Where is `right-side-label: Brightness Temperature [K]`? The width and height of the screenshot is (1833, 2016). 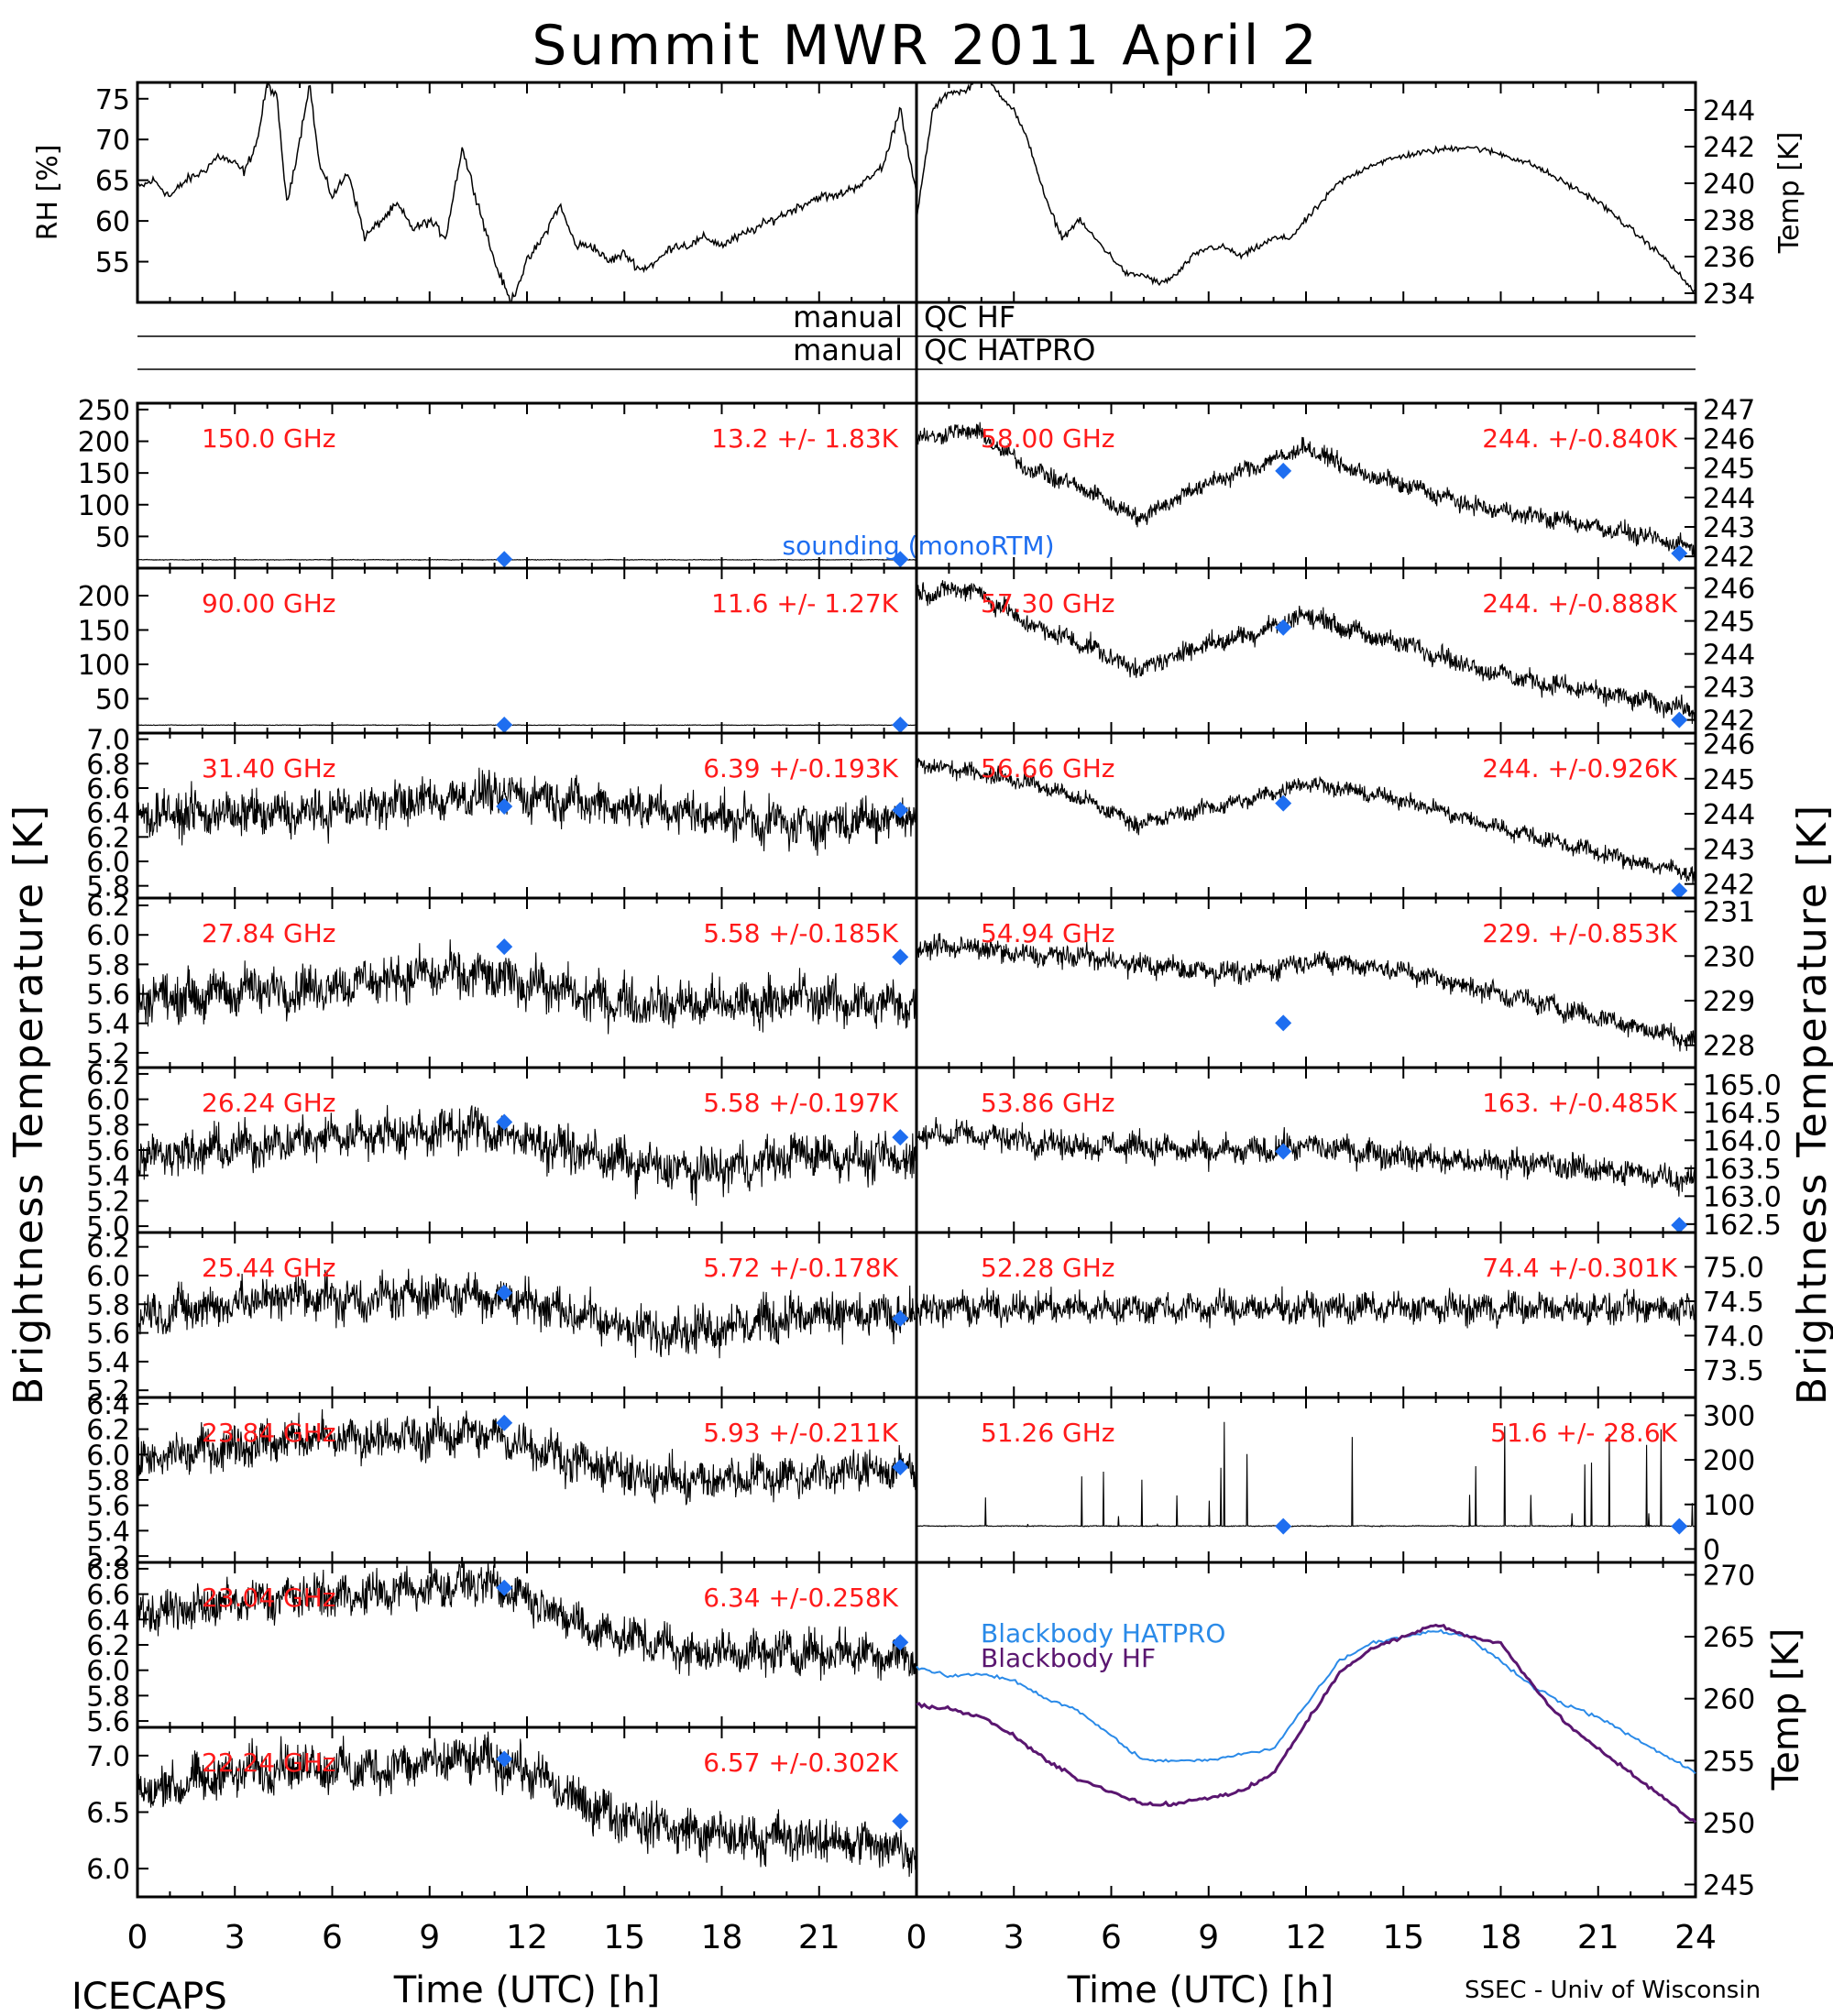 right-side-label: Brightness Temperature [K] is located at coordinates (1811, 1104).